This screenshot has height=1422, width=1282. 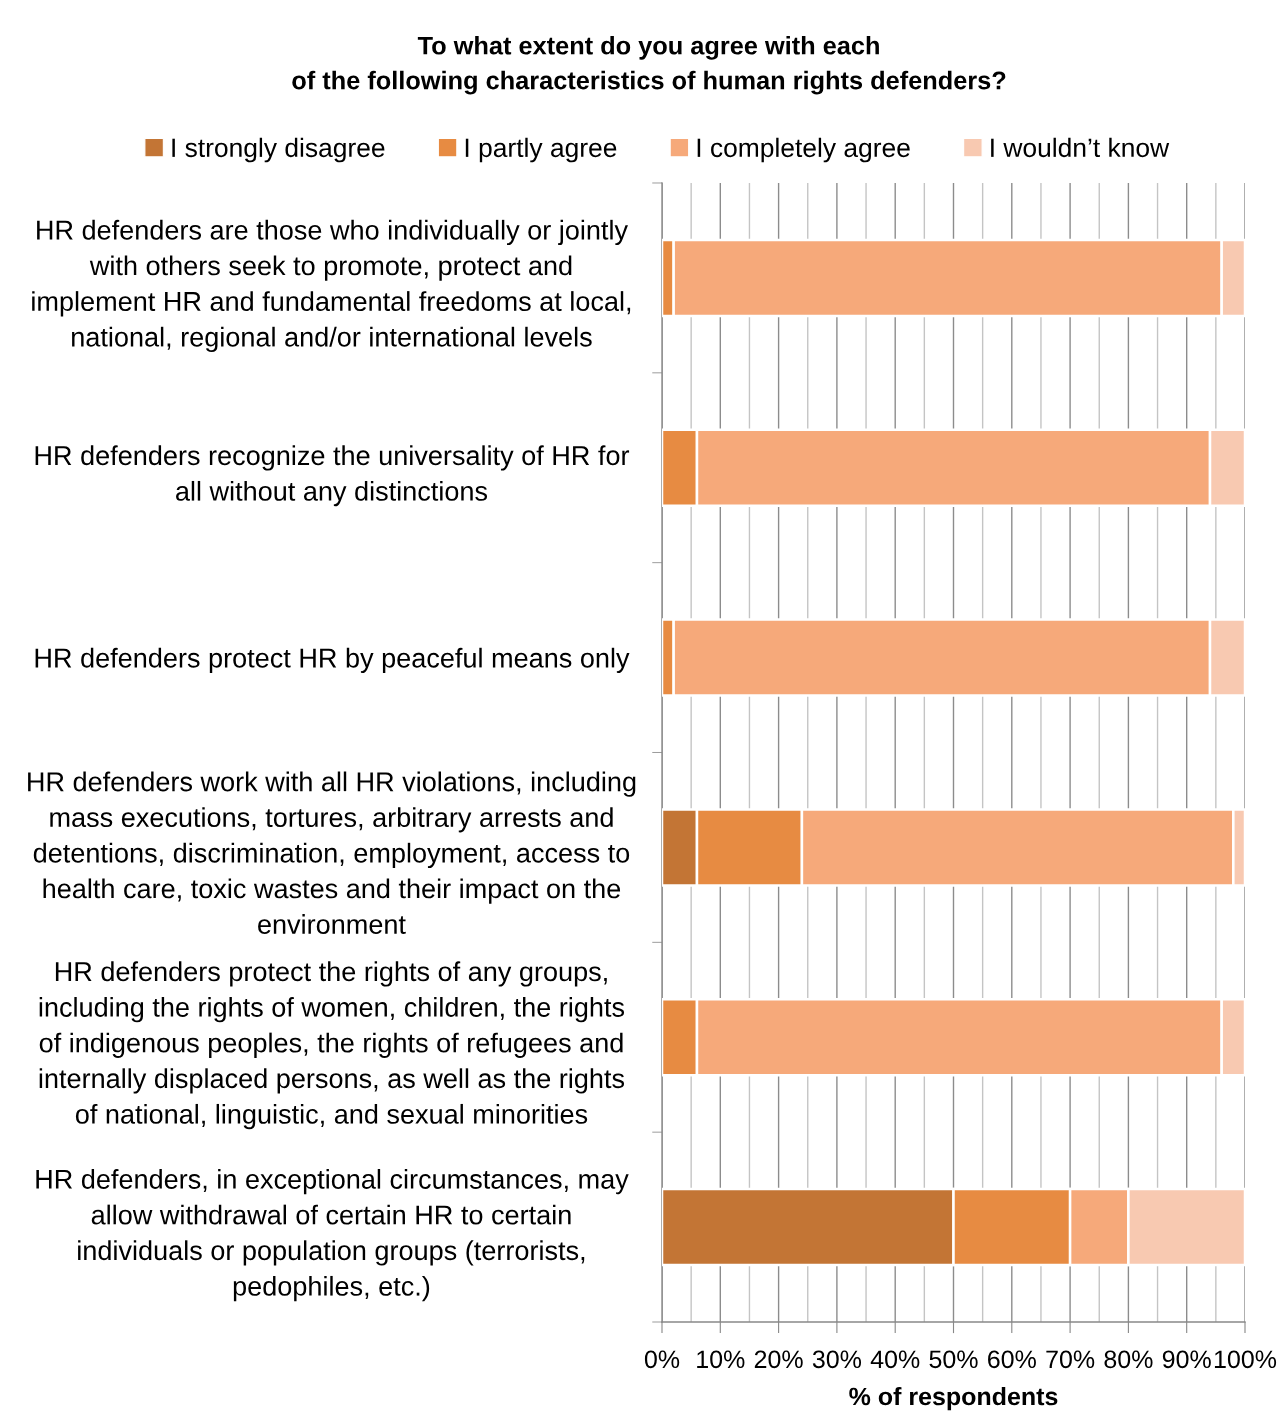 What do you see at coordinates (1080, 147) in the screenshot?
I see `legend-label: I wouldn’t know` at bounding box center [1080, 147].